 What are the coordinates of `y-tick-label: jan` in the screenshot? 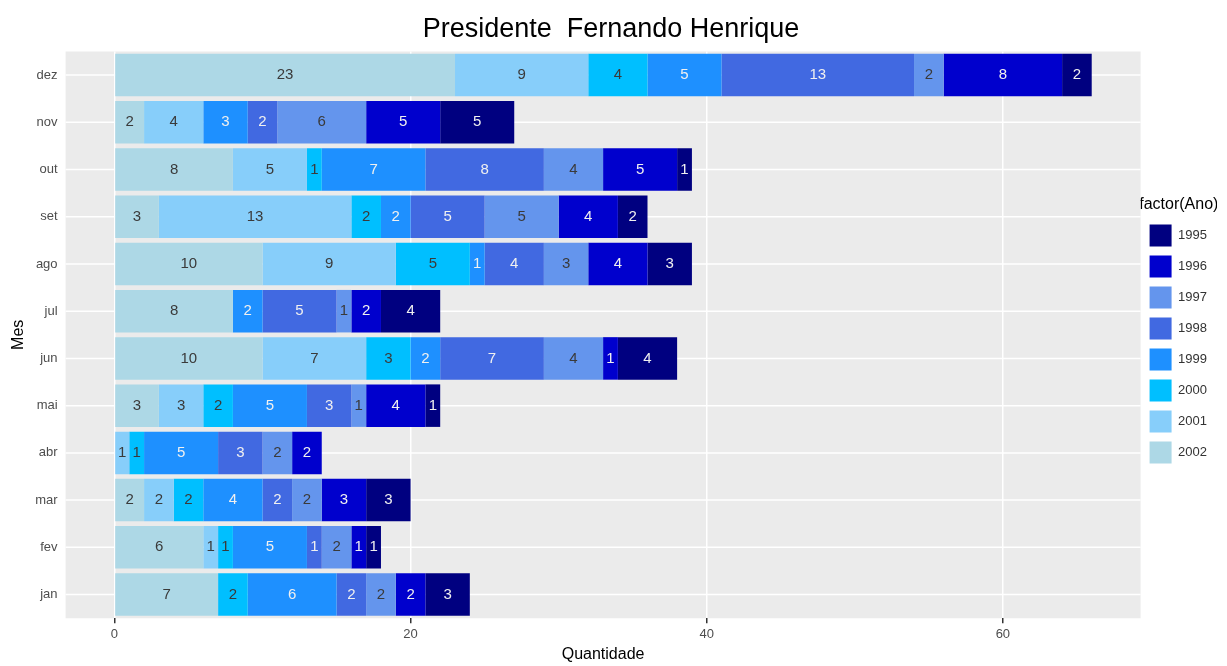 It's located at (48, 594).